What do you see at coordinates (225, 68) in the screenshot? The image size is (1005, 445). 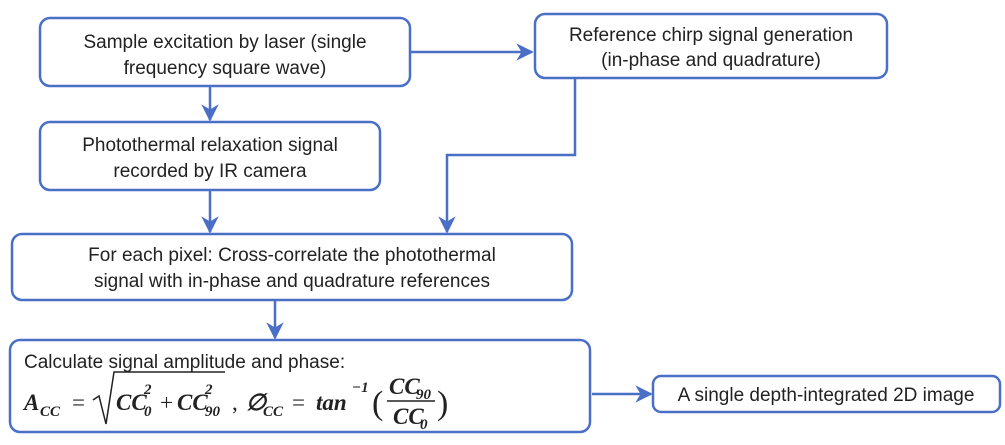 I see `node-text: frequency square wave)` at bounding box center [225, 68].